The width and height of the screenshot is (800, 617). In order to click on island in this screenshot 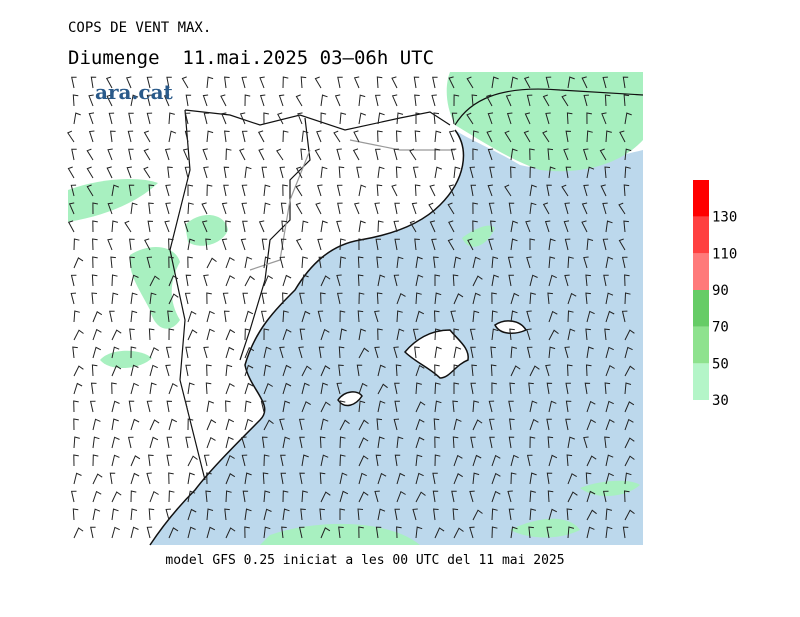, I will do `click(436, 354)`.